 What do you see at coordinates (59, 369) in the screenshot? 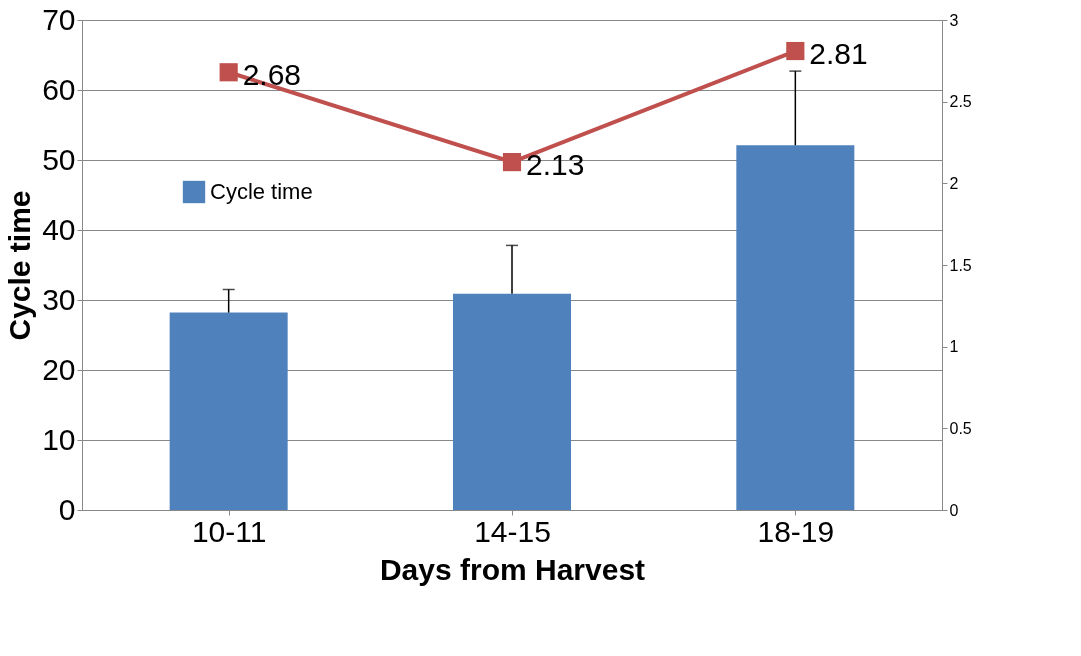
I see `y-tick-label: 20` at bounding box center [59, 369].